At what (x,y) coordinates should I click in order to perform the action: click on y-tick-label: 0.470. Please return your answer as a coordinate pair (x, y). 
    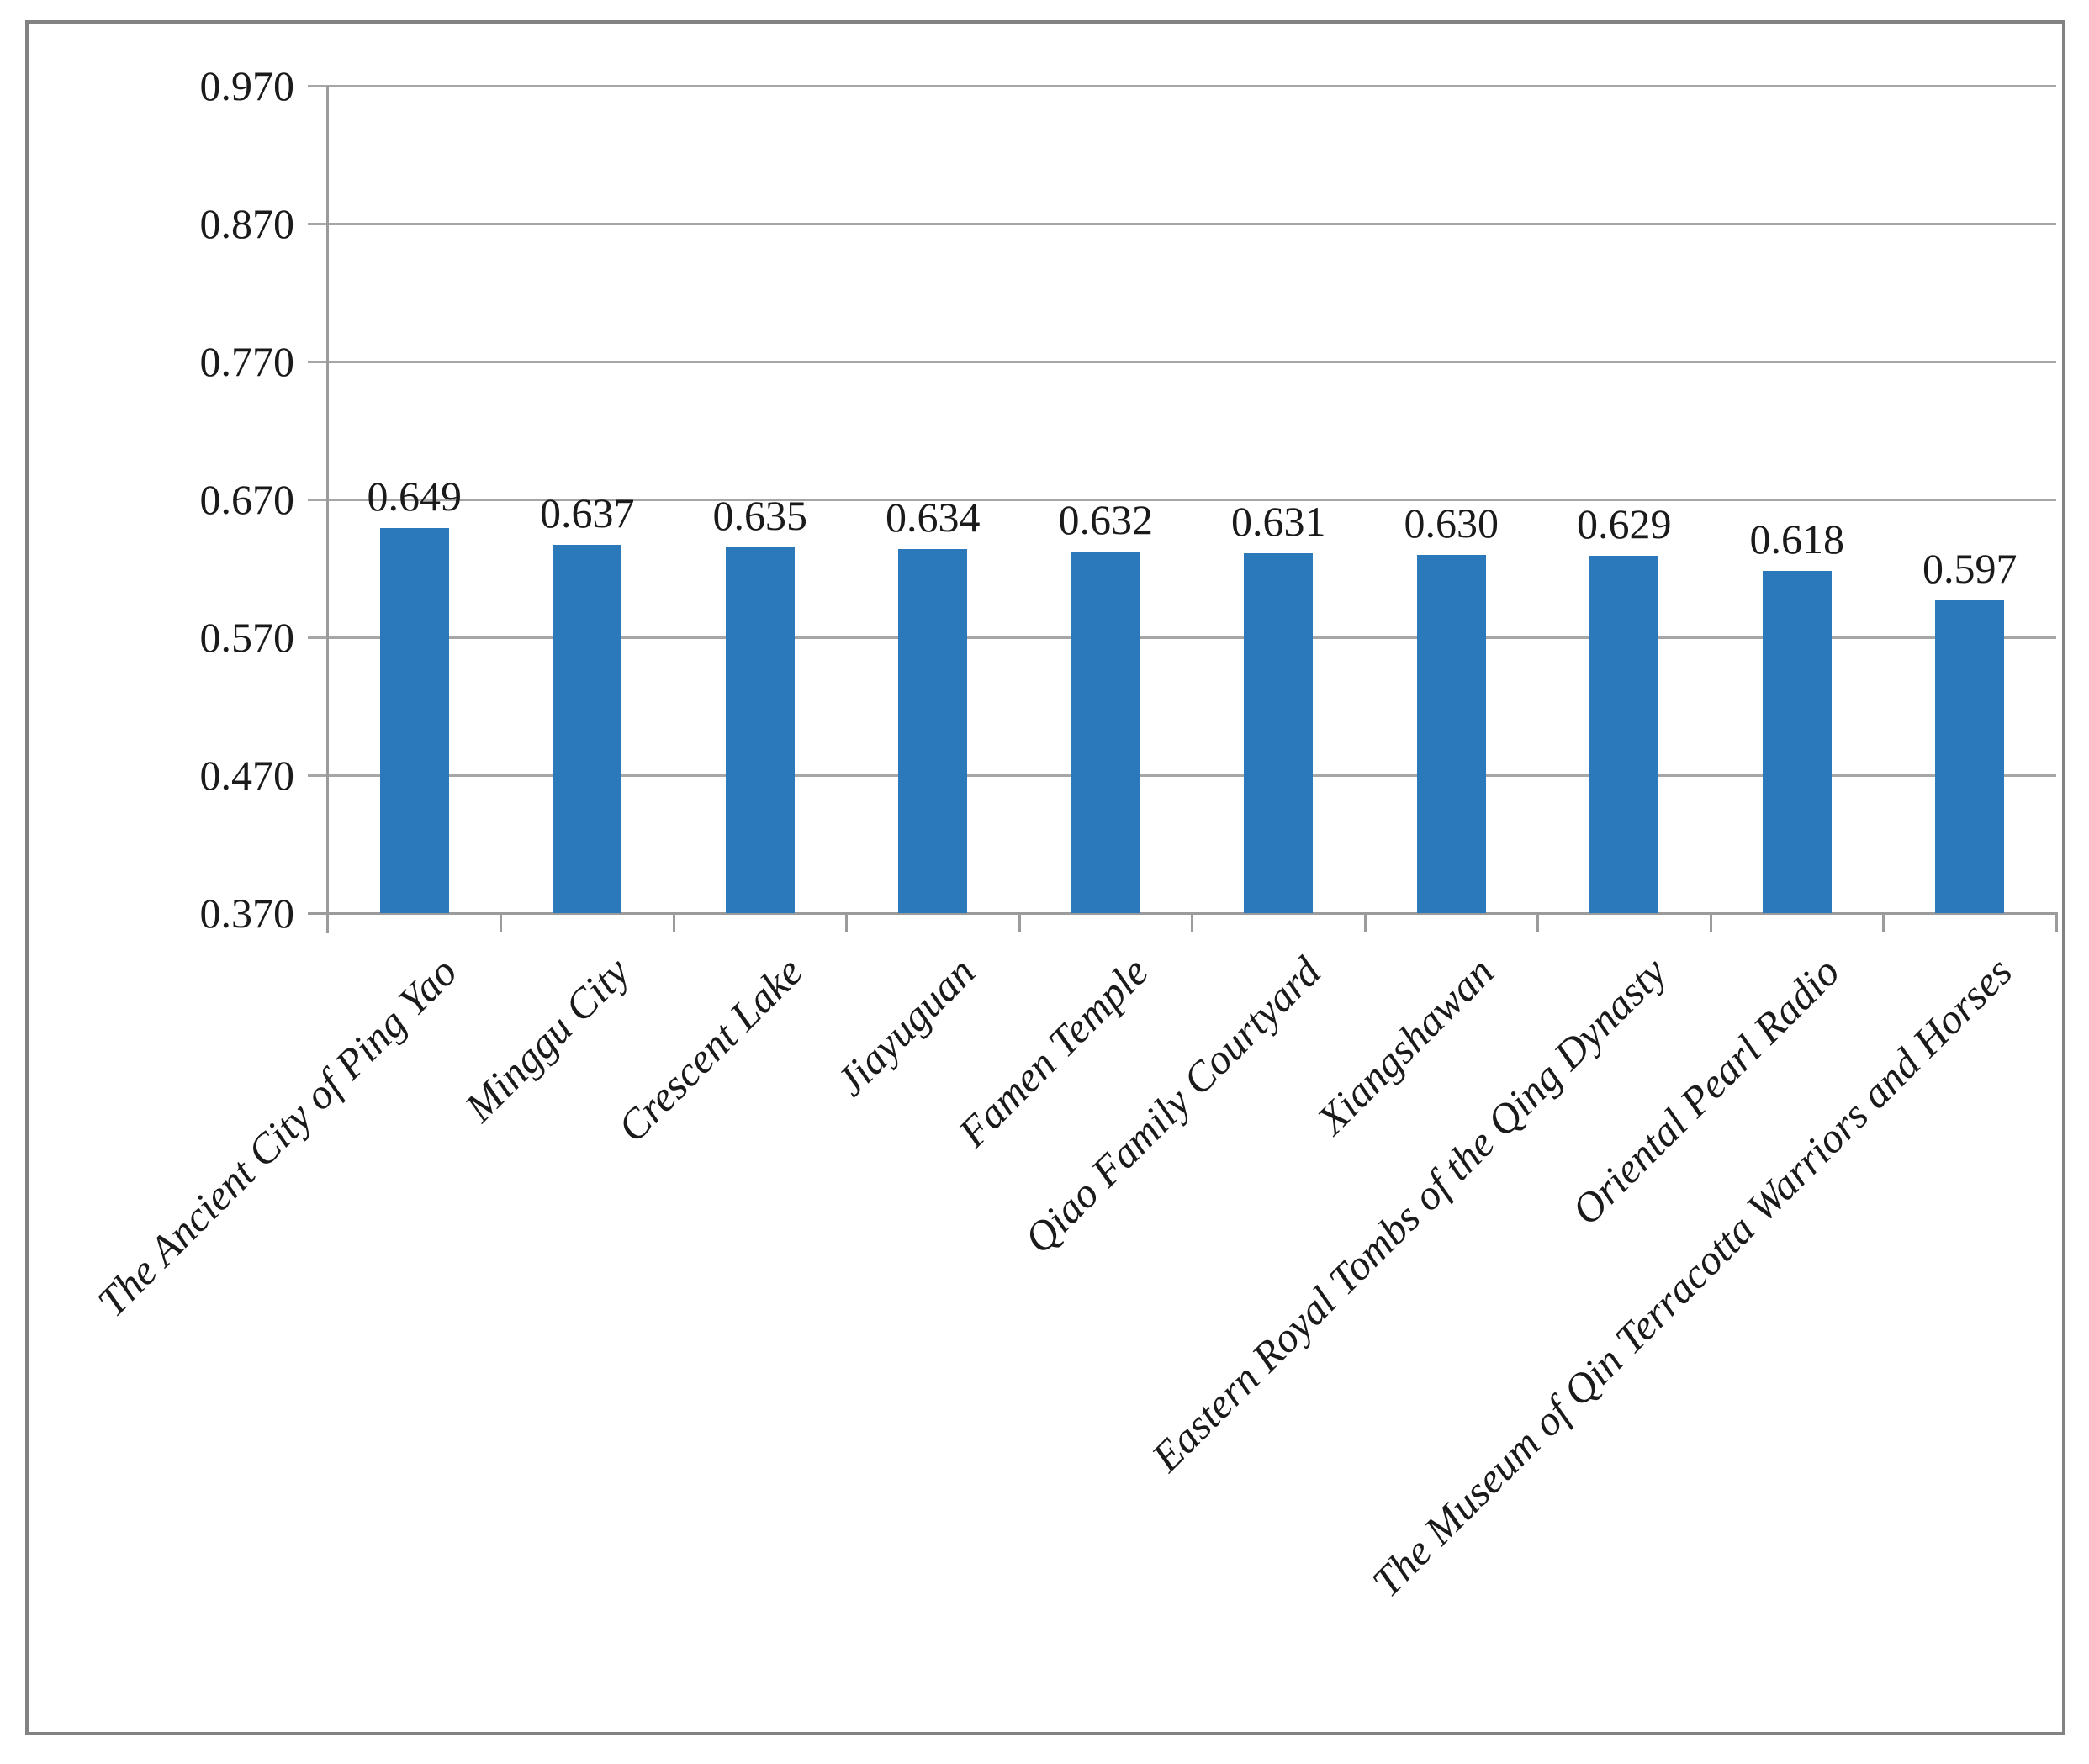
    Looking at the image, I should click on (247, 775).